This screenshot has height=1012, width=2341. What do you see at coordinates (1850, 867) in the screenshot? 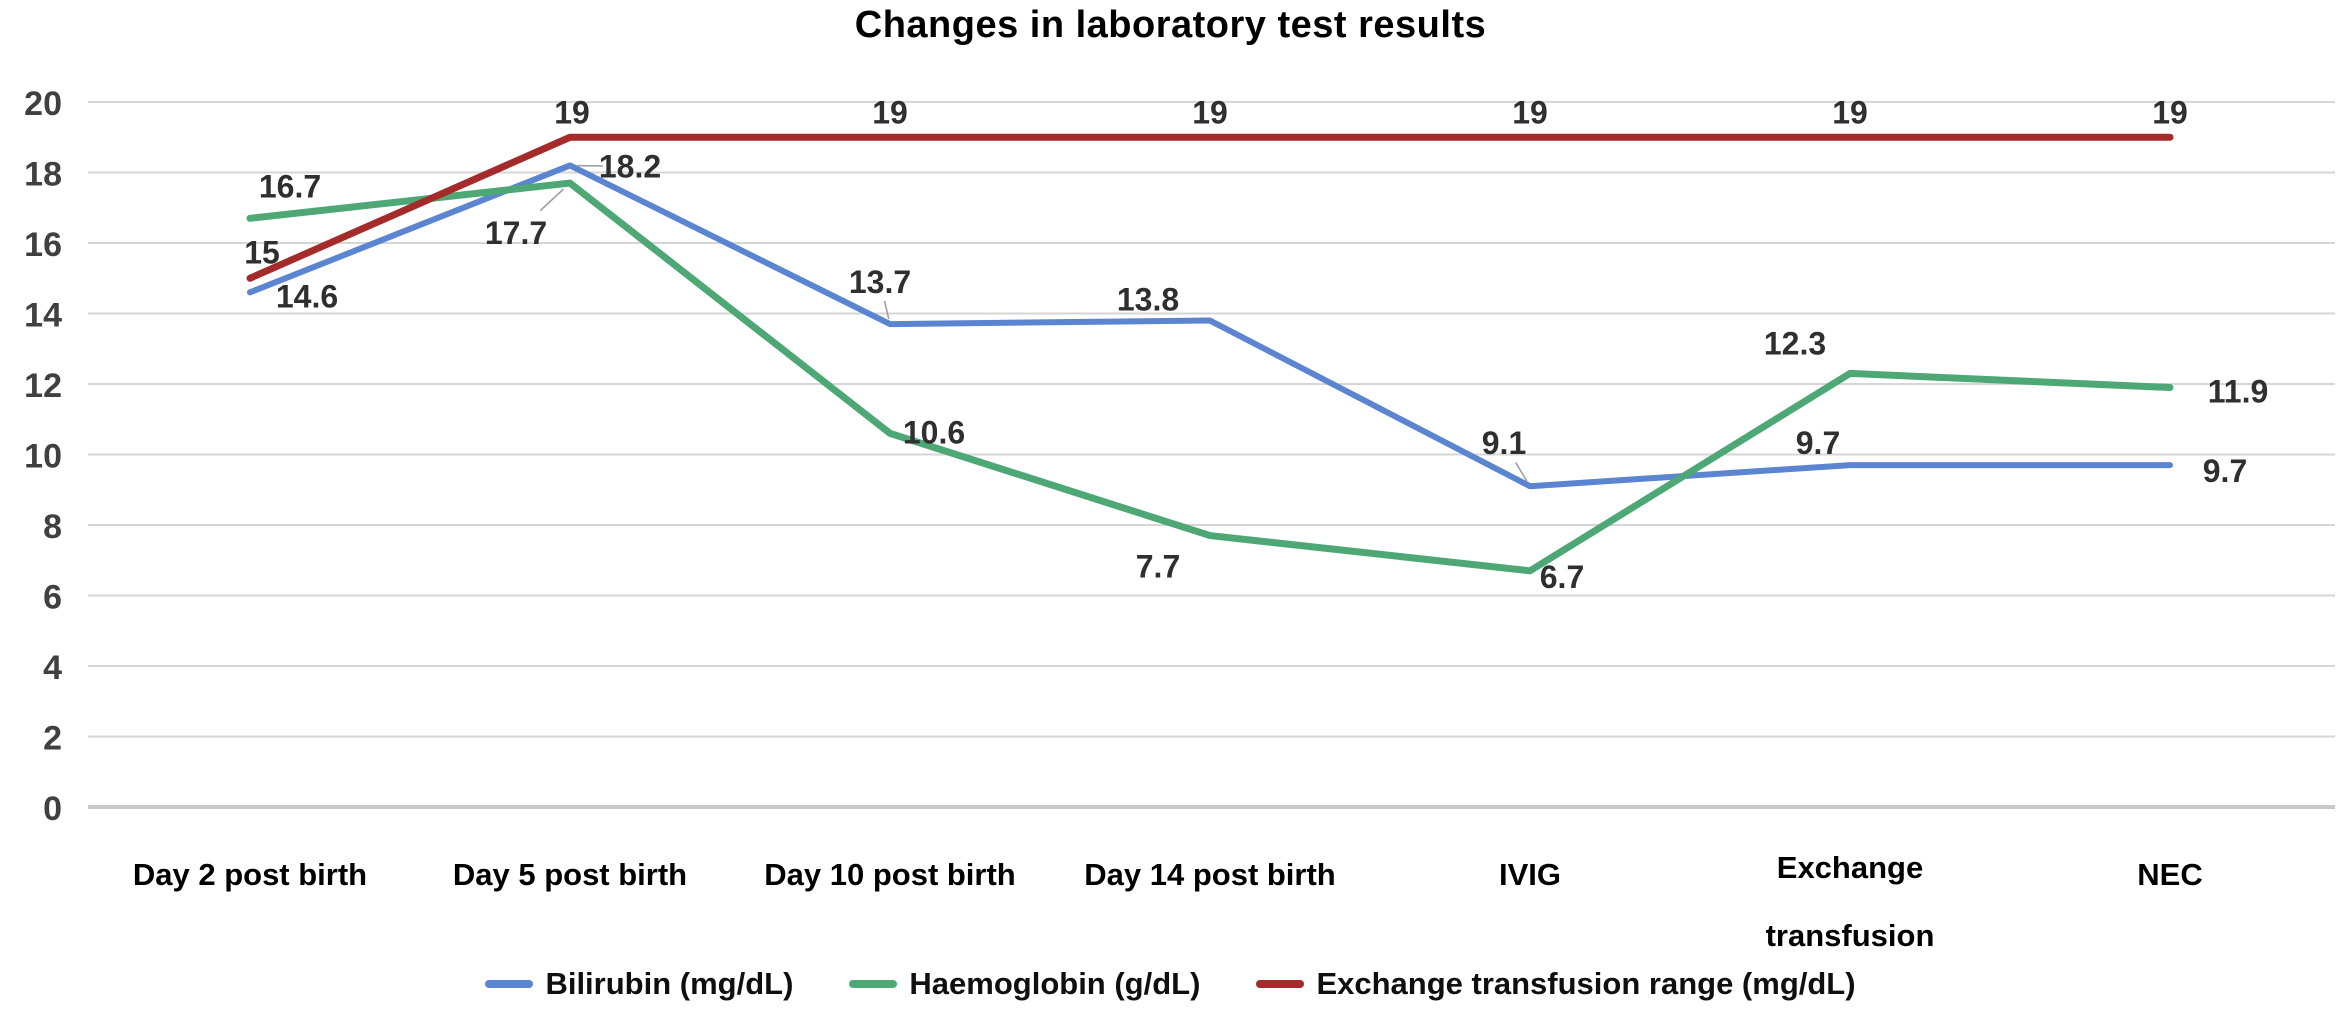
I see `x-category-label: Exchange` at bounding box center [1850, 867].